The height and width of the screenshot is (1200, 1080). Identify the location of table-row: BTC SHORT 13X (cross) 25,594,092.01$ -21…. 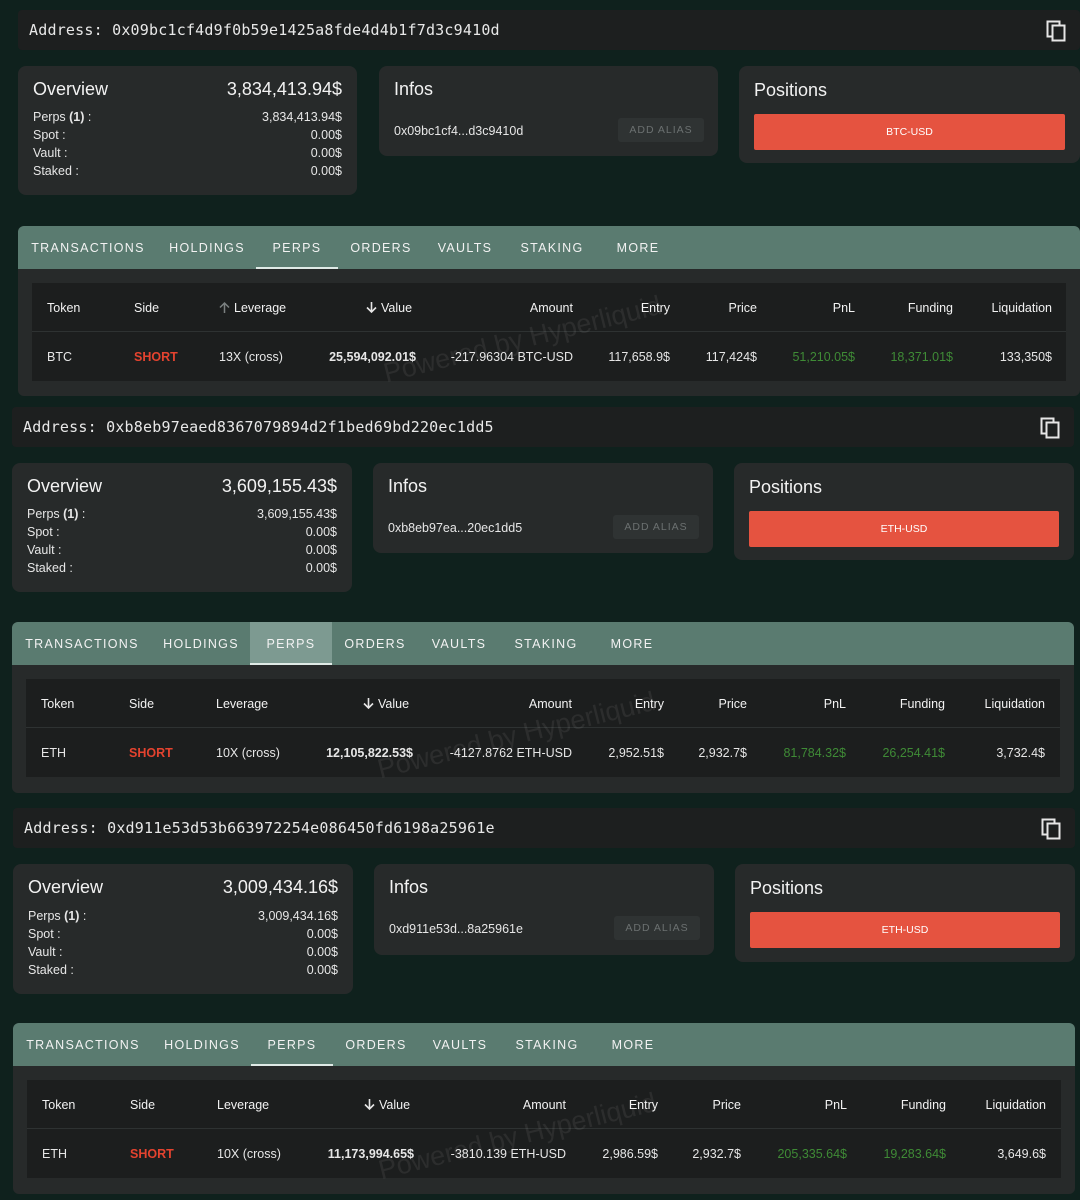
(549, 356).